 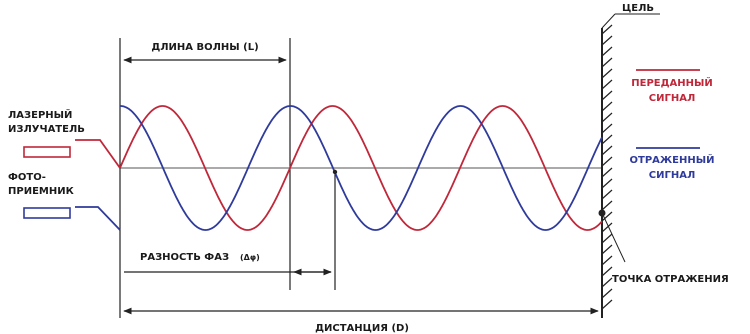 What do you see at coordinates (672, 175) in the screenshot?
I see `reflected-label-2: СИГНАЛ` at bounding box center [672, 175].